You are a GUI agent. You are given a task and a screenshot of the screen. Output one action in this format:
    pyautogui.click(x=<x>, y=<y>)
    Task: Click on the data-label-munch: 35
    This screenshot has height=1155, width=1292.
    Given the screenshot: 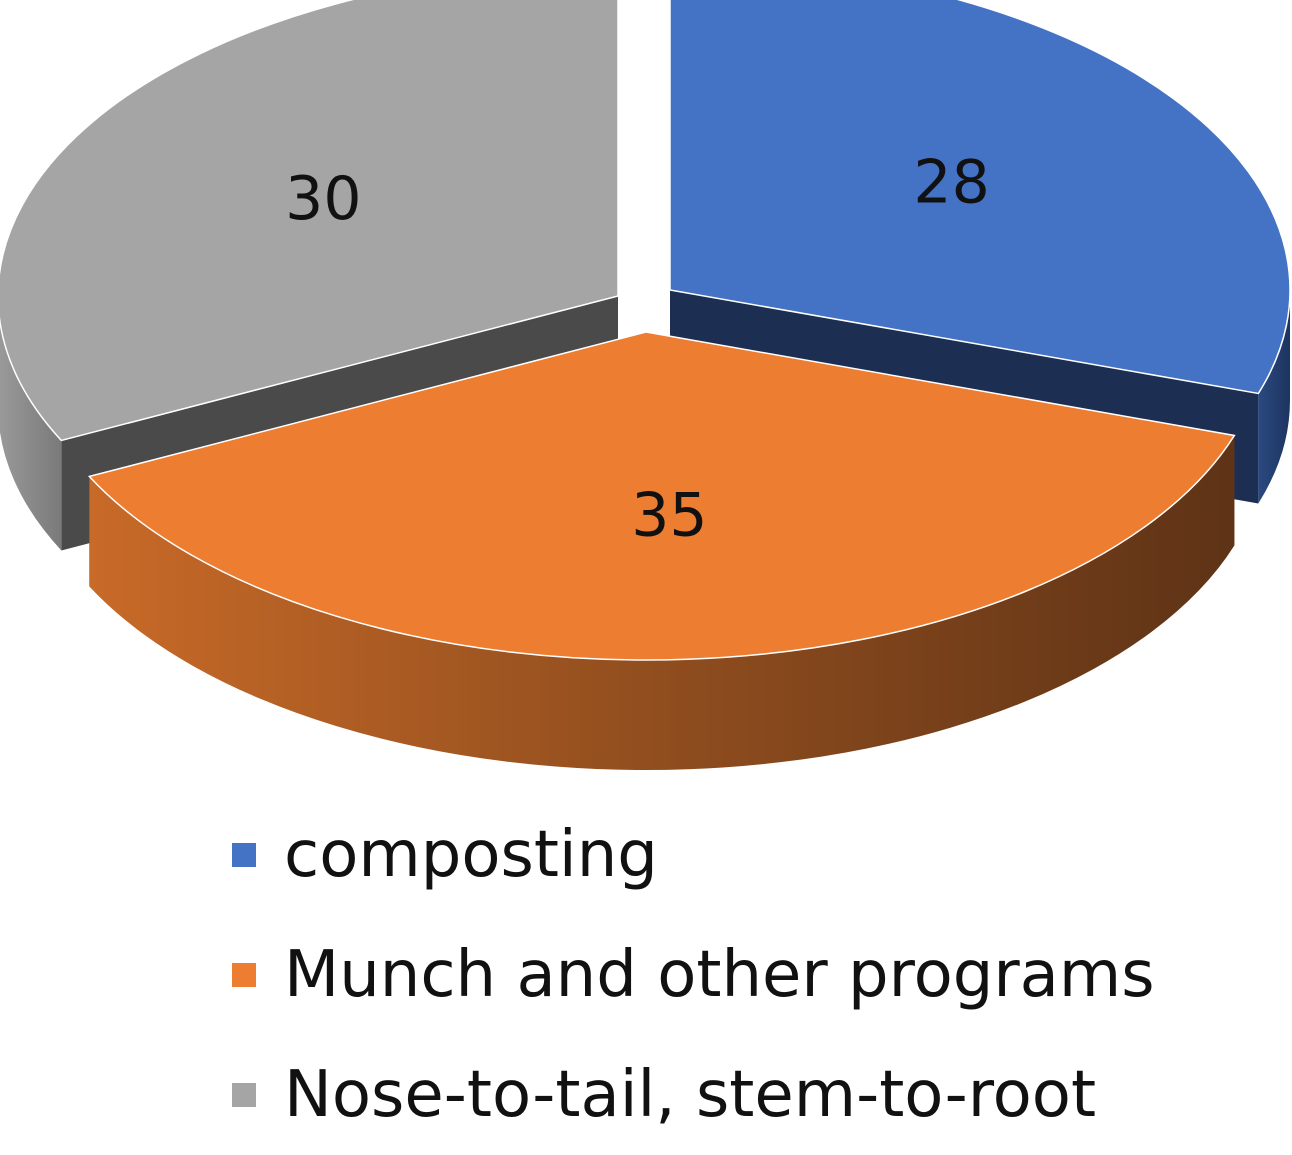 What is the action you would take?
    pyautogui.click(x=669, y=515)
    